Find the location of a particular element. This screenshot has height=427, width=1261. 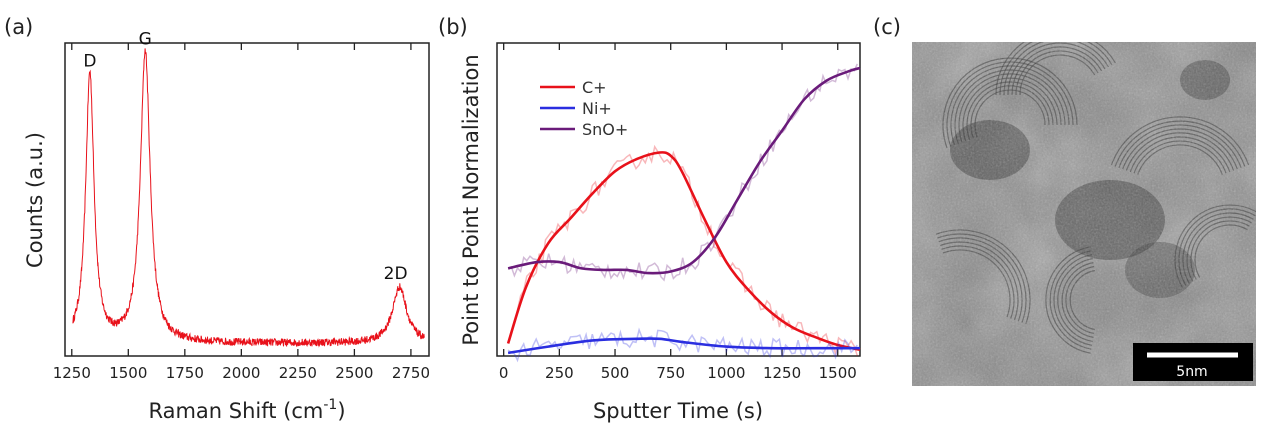

x-axis-title-b: Sputter Time (s) is located at coordinates (678, 411).